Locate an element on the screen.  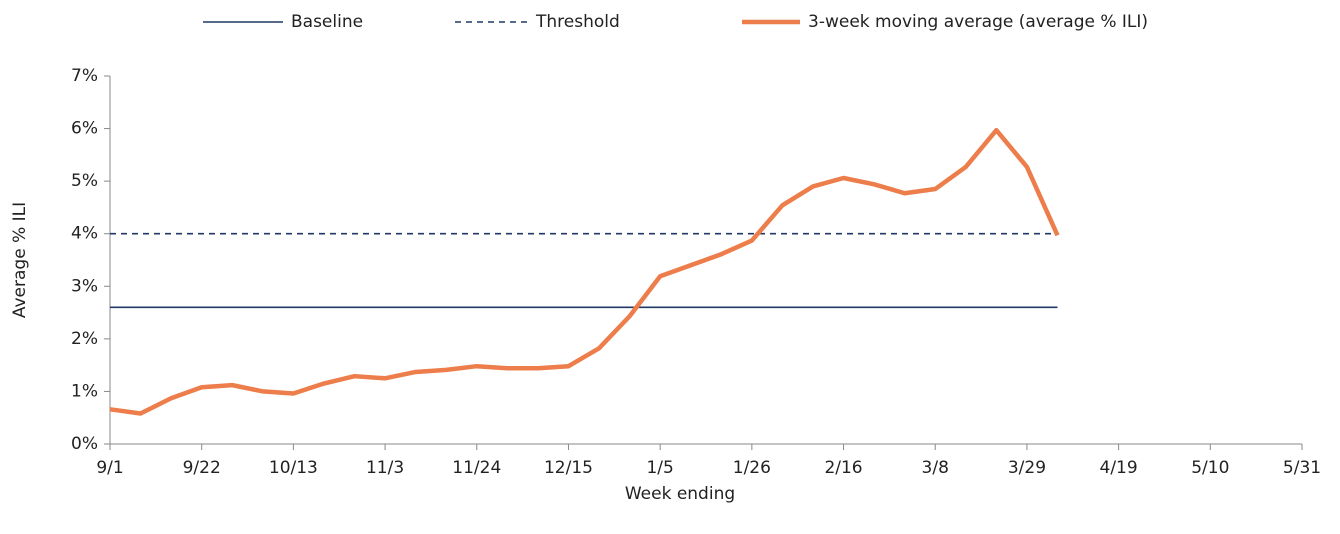
y-tick-label: 1% is located at coordinates (84, 391).